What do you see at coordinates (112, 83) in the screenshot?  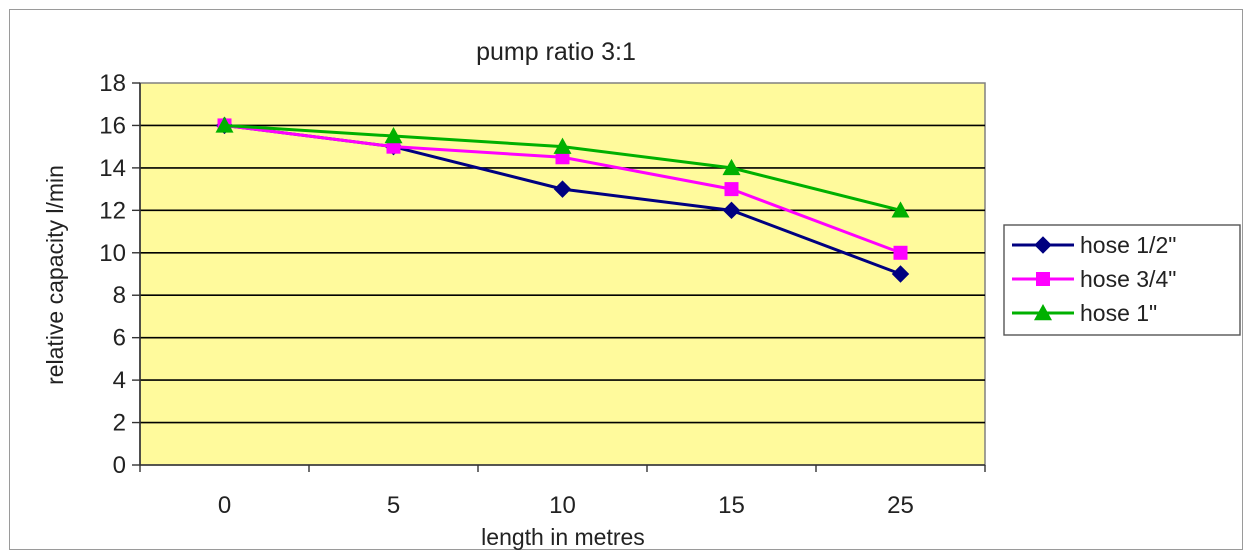 I see `y-tick-label: 18` at bounding box center [112, 83].